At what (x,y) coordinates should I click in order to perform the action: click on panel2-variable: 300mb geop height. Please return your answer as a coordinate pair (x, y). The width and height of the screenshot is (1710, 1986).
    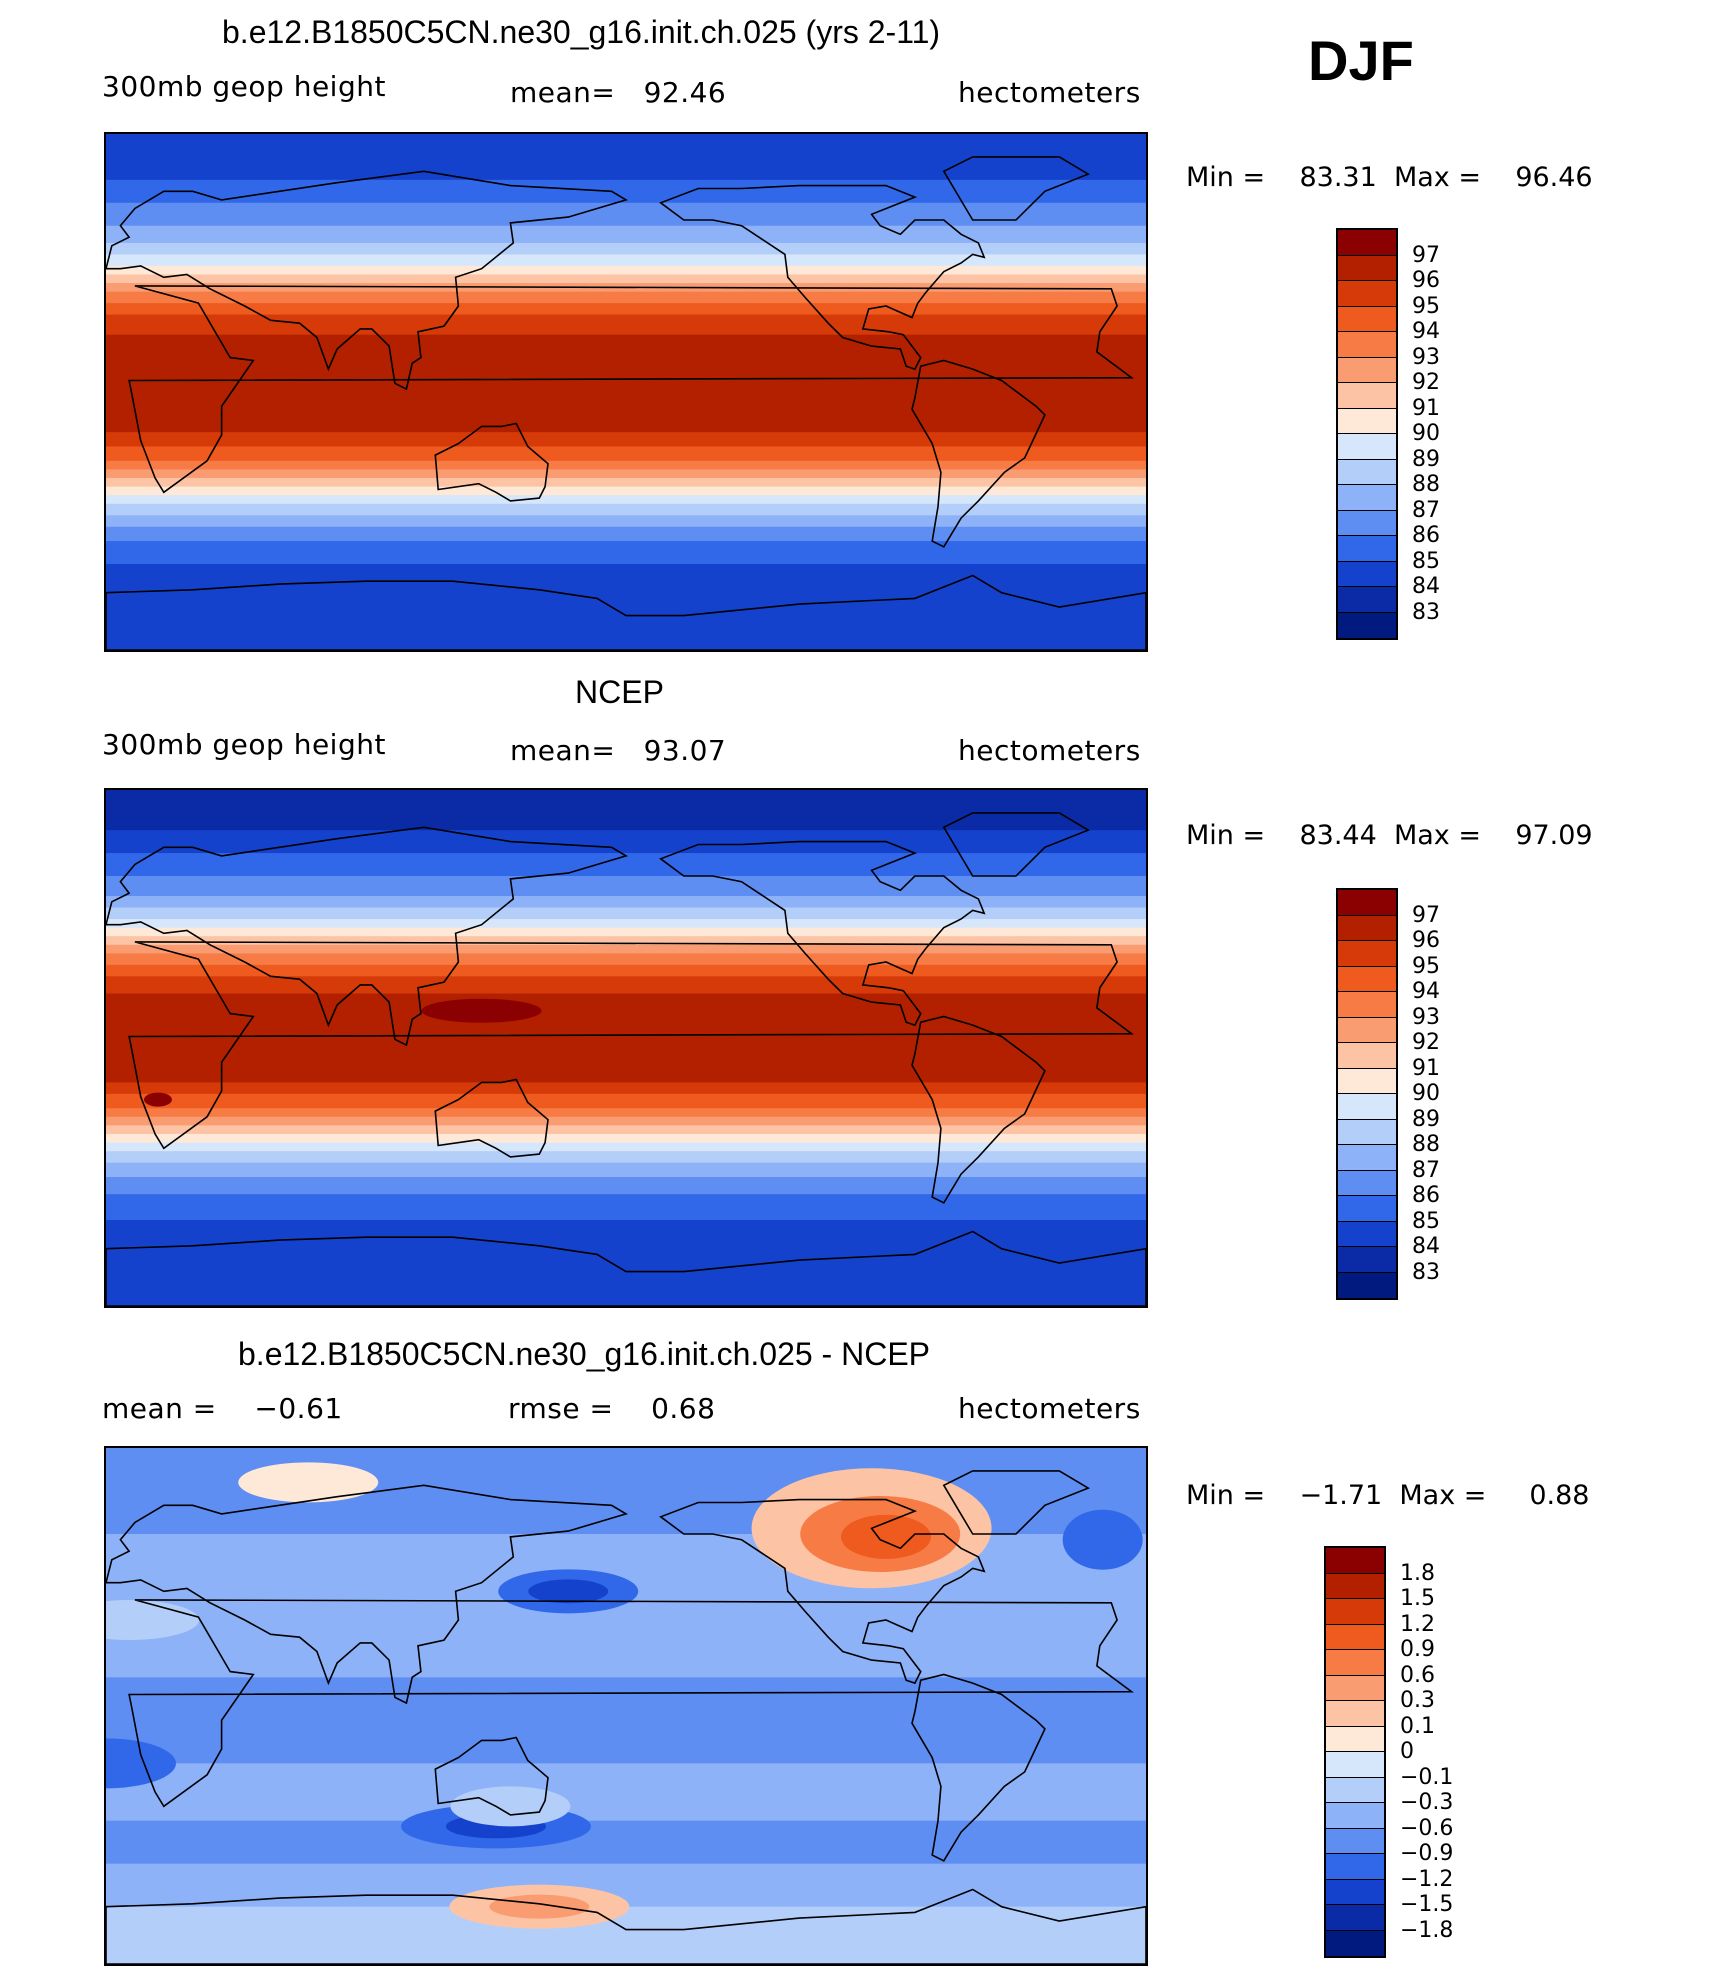
    Looking at the image, I should click on (244, 744).